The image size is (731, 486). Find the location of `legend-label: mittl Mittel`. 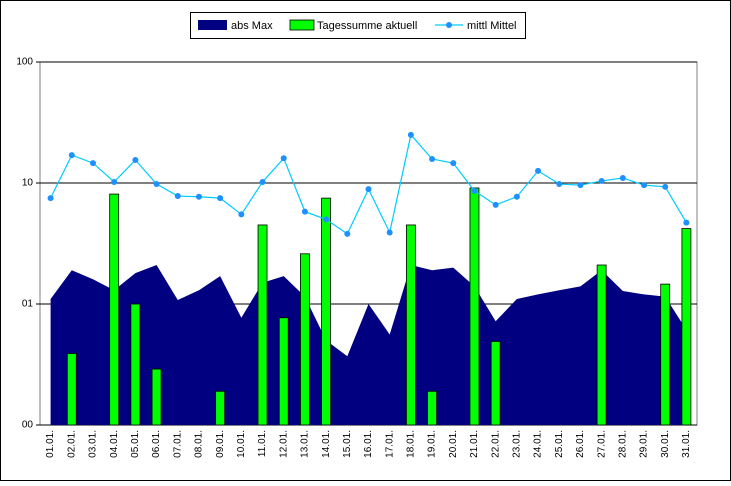

legend-label: mittl Mittel is located at coordinates (492, 26).